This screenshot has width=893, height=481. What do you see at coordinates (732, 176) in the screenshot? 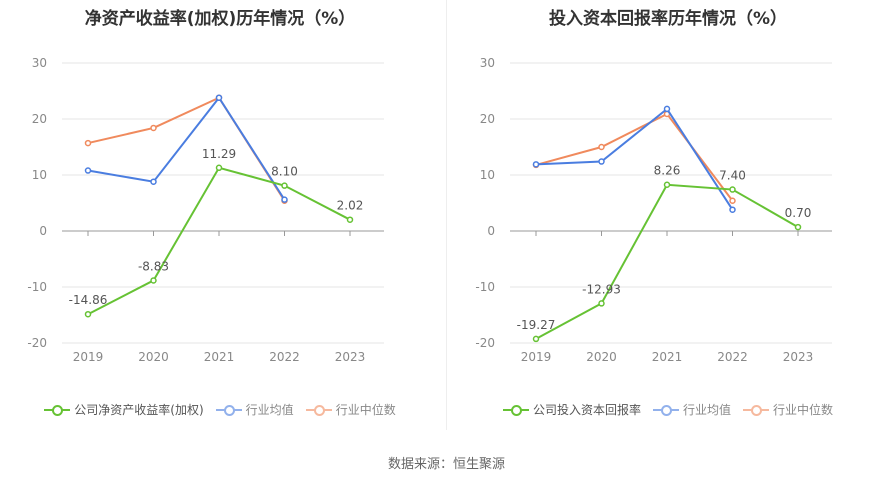
I see `data-label: 7.40` at bounding box center [732, 176].